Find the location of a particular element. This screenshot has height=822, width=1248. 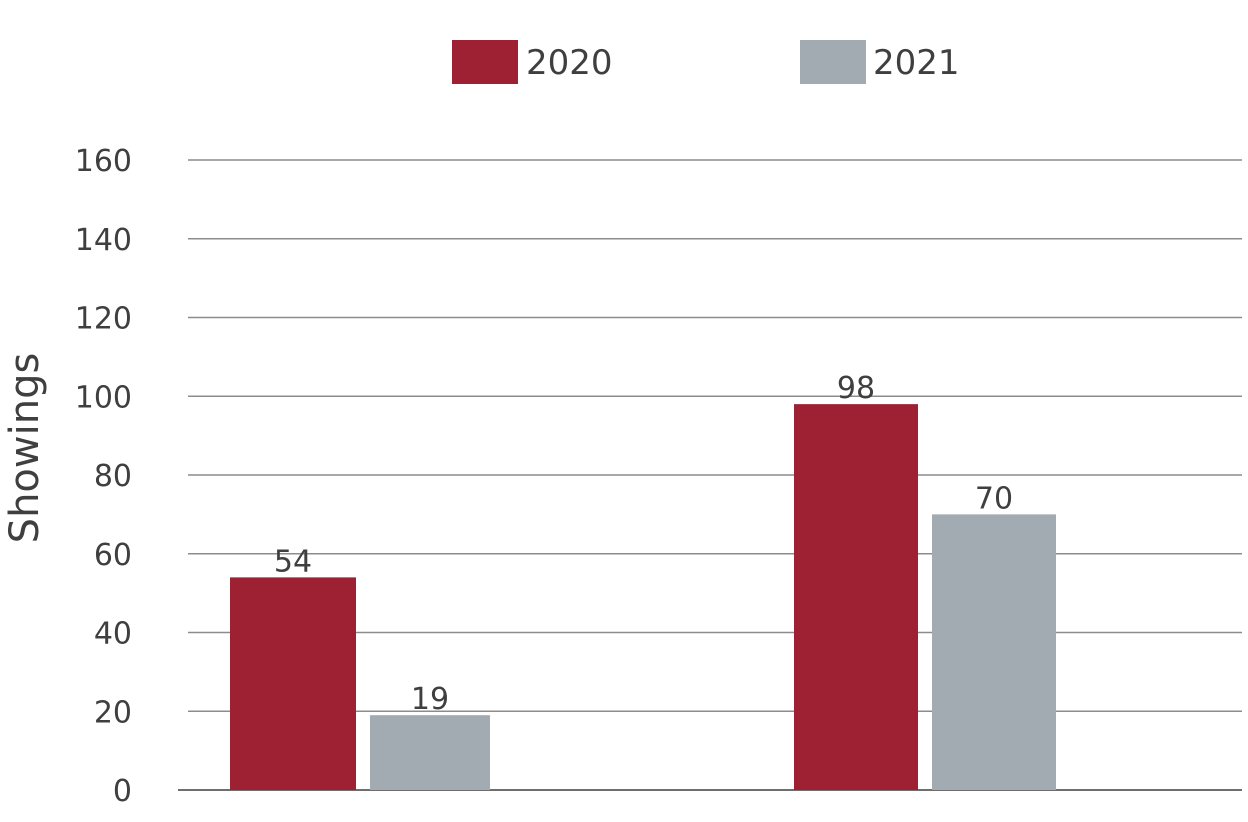

data-label-2020-2: 98 is located at coordinates (856, 388).